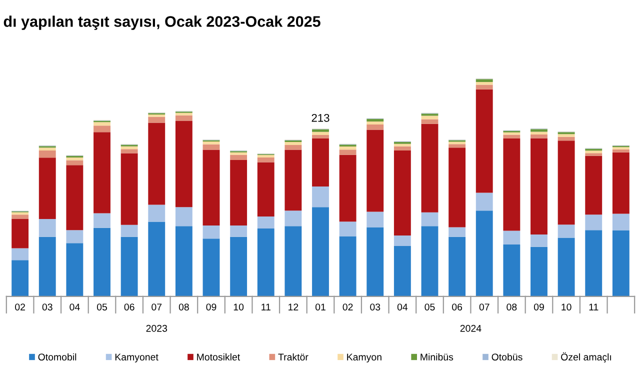  What do you see at coordinates (586, 357) in the screenshot?
I see `legend-label: Özel amaçlı` at bounding box center [586, 357].